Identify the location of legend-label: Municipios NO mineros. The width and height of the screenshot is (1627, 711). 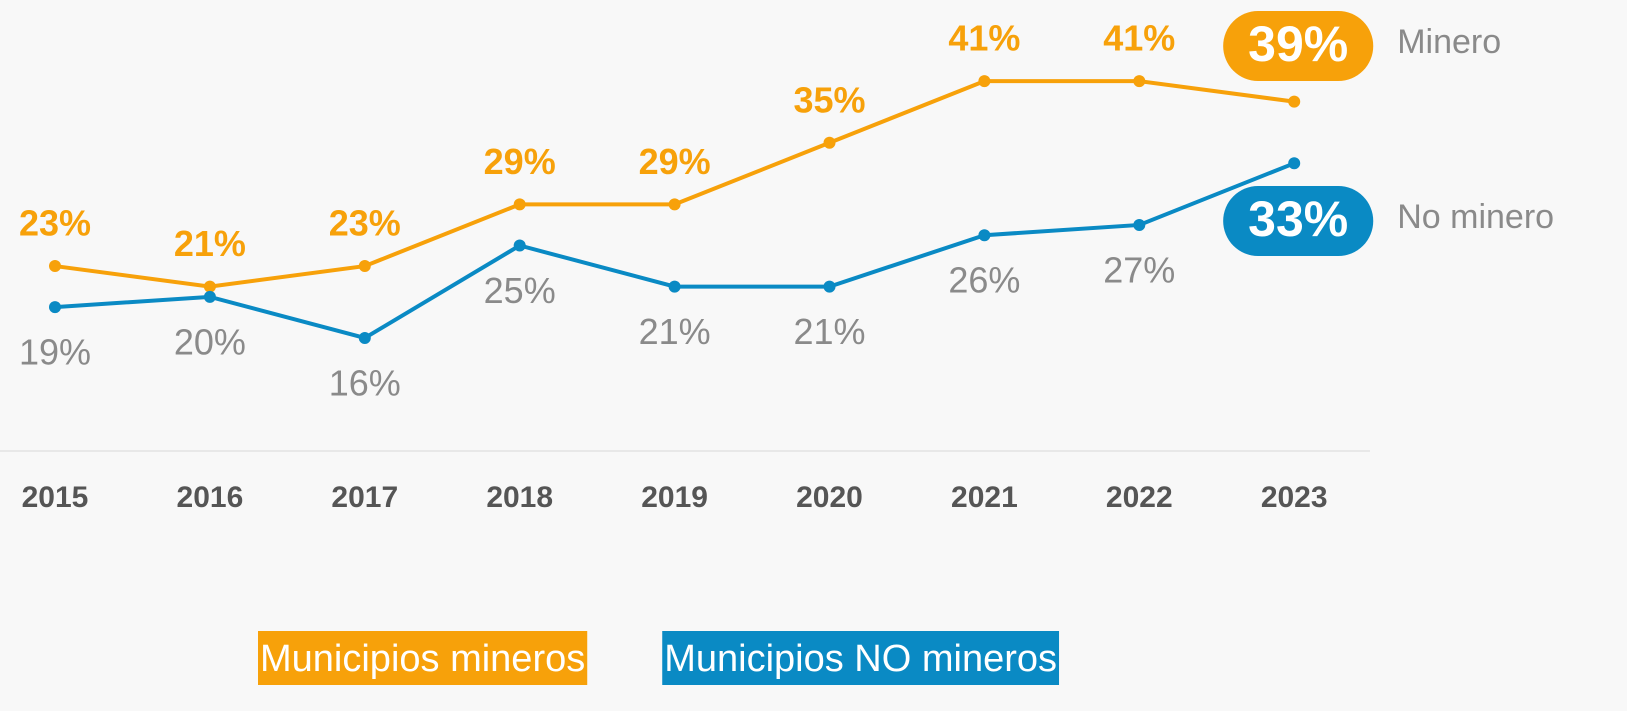
(860, 659).